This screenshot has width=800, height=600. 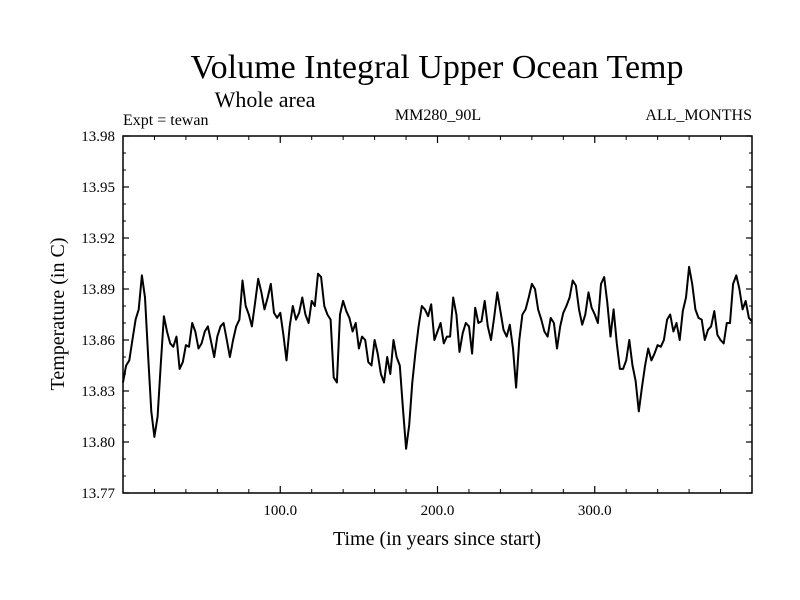 What do you see at coordinates (265, 99) in the screenshot?
I see `chart-subtitle: Whole area` at bounding box center [265, 99].